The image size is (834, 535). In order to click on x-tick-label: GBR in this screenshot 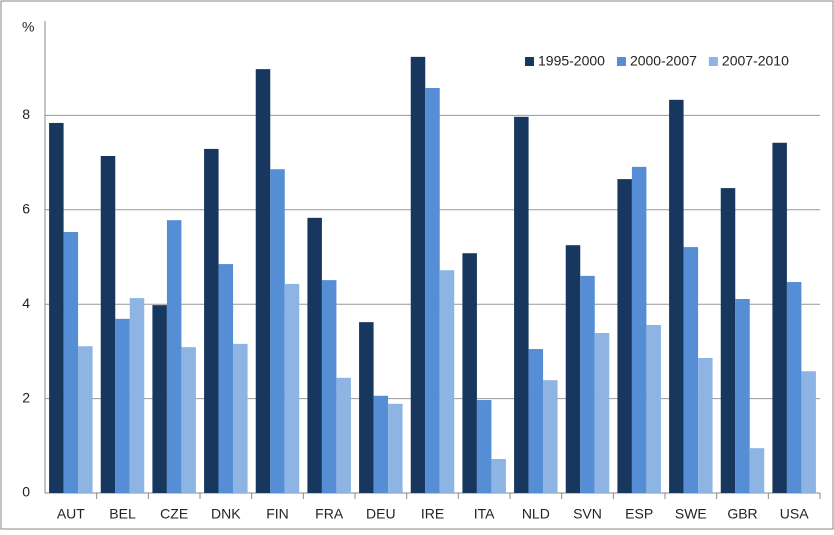, I will do `click(742, 514)`.